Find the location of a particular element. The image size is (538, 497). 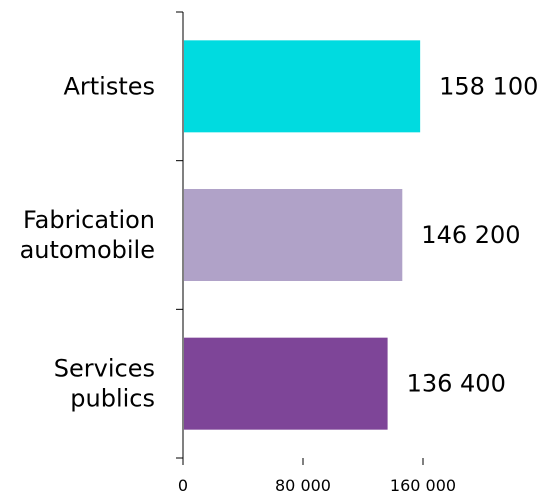

x-tick-label: 0 is located at coordinates (183, 485).